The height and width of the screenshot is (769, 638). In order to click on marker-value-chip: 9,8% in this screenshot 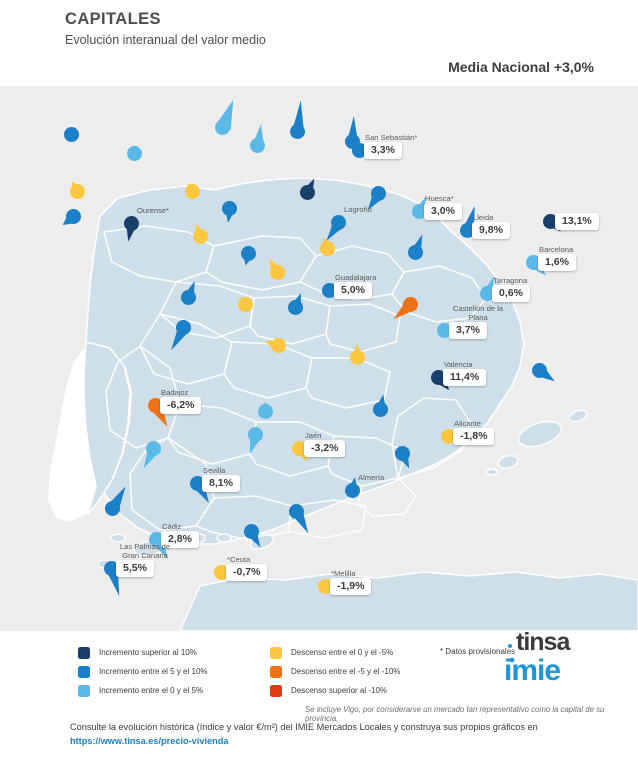, I will do `click(491, 230)`.